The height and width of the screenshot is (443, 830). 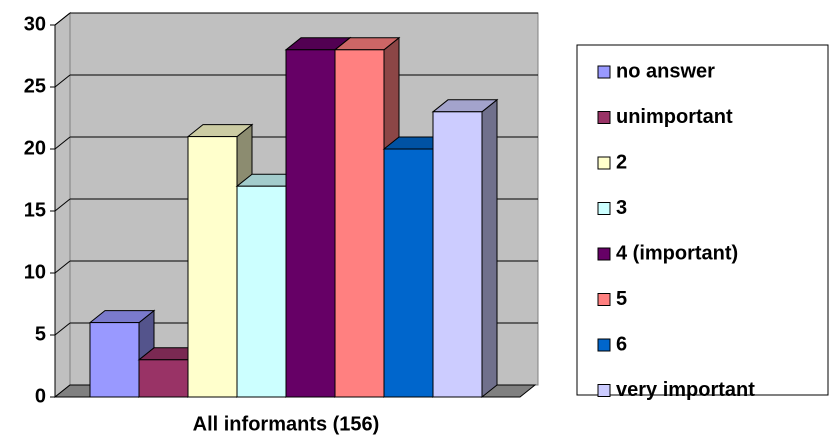 What do you see at coordinates (621, 299) in the screenshot?
I see `legend-label: 5` at bounding box center [621, 299].